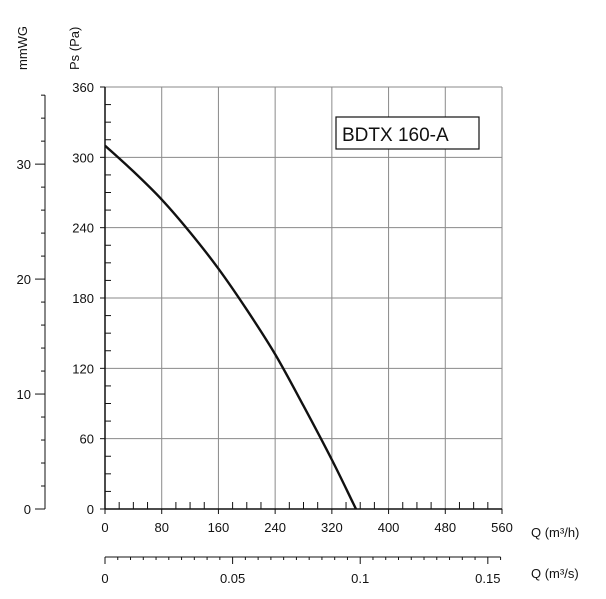  I want to click on secondary-x-tick-label: 0, so click(104, 578).